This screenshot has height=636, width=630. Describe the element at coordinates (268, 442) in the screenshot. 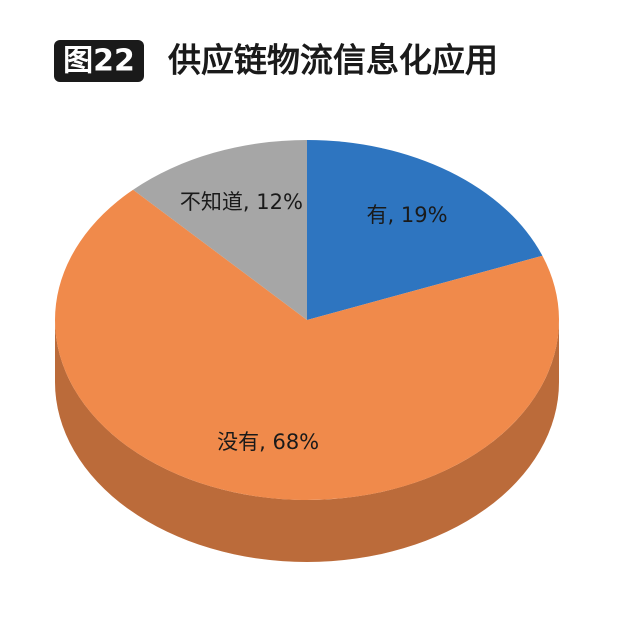

I see `data-label: 没有, 68%` at that location.